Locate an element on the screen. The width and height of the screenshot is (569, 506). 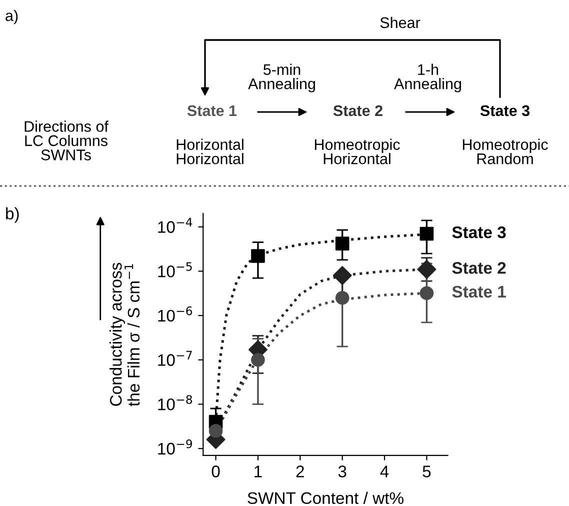
text: 5-min Annealing is located at coordinates (281, 78).